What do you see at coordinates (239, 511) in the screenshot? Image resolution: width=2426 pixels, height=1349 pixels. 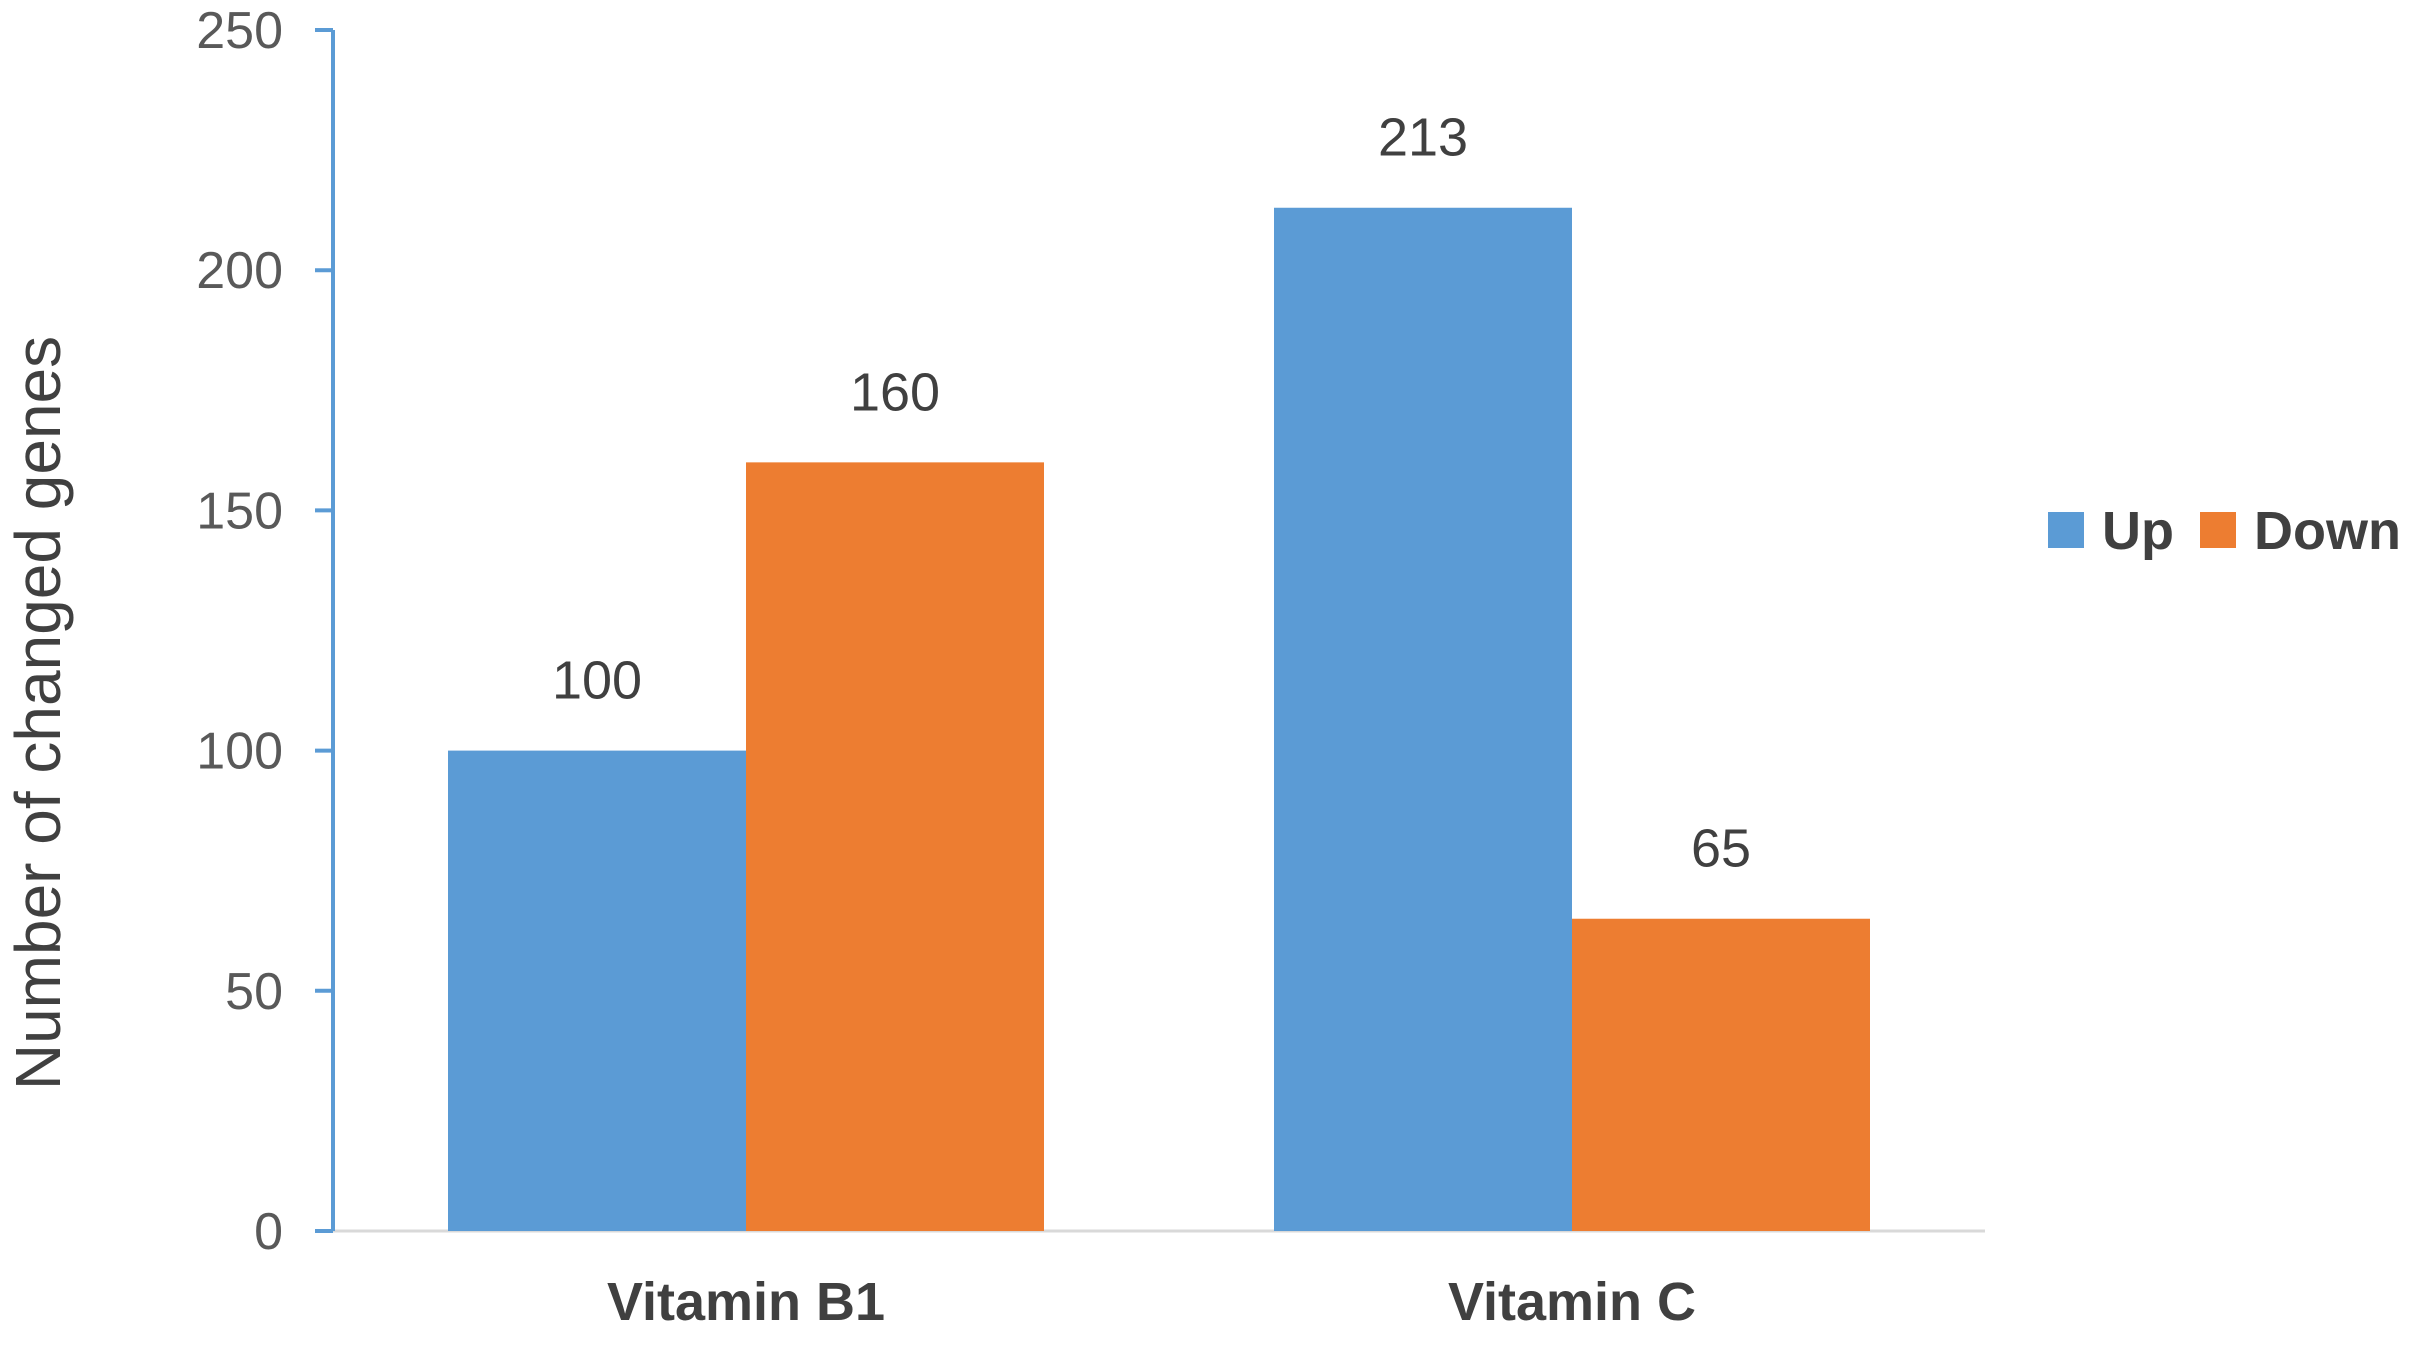 I see `y-tick-label: 150` at bounding box center [239, 511].